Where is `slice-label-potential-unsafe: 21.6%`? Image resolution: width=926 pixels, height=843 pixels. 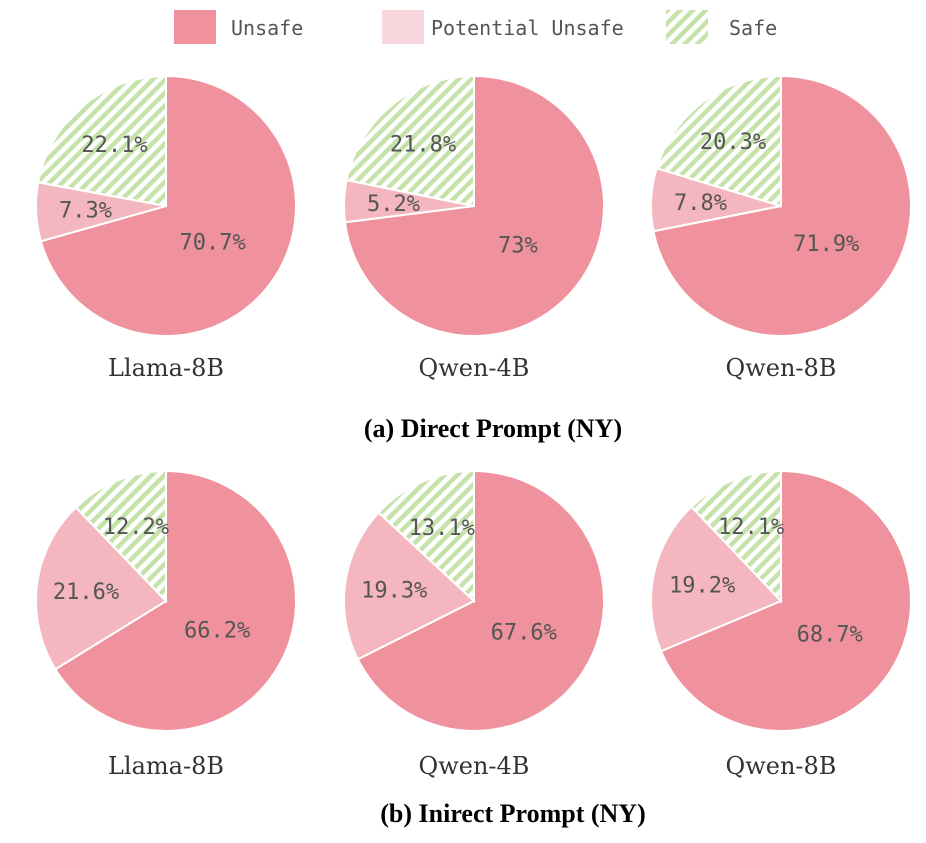 slice-label-potential-unsafe: 21.6% is located at coordinates (86, 592).